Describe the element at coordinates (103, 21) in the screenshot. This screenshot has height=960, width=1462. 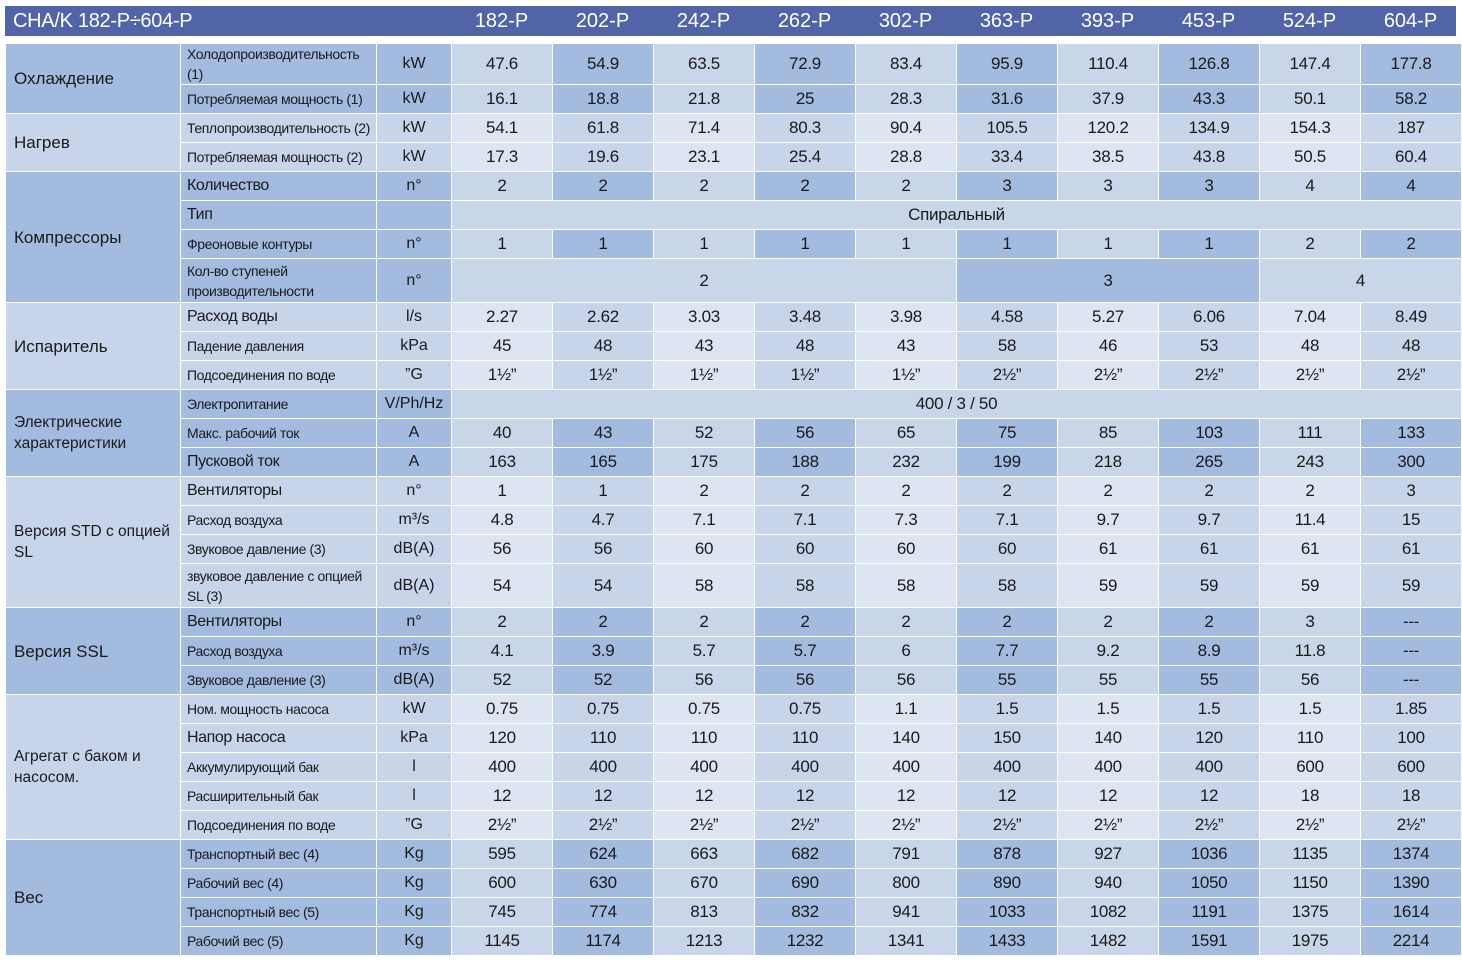
I see `table-title: CHA/K 182-P÷604-P` at that location.